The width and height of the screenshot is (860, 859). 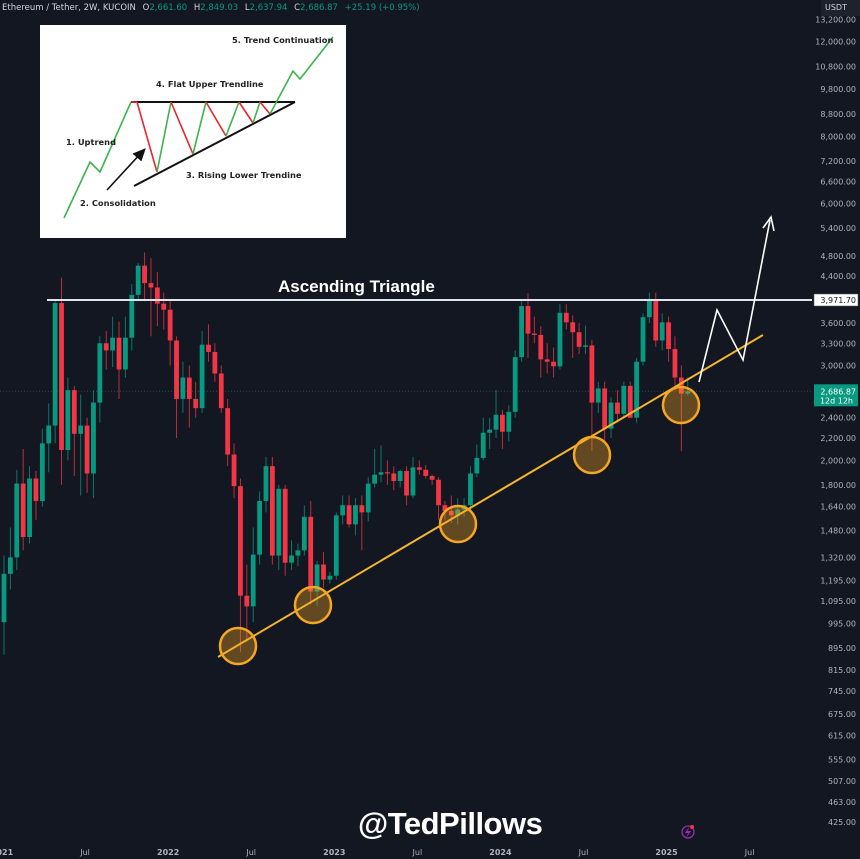 I want to click on last-price-label-bg, so click(x=836, y=395).